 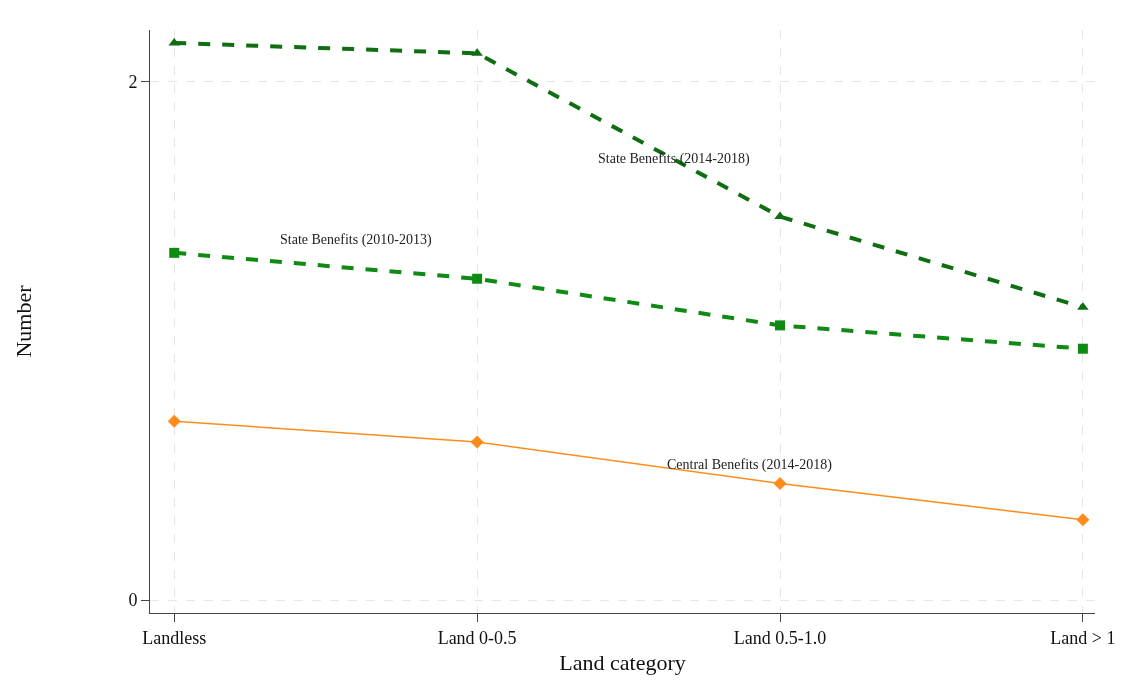 I want to click on y-tick-label: 2, so click(x=133, y=82).